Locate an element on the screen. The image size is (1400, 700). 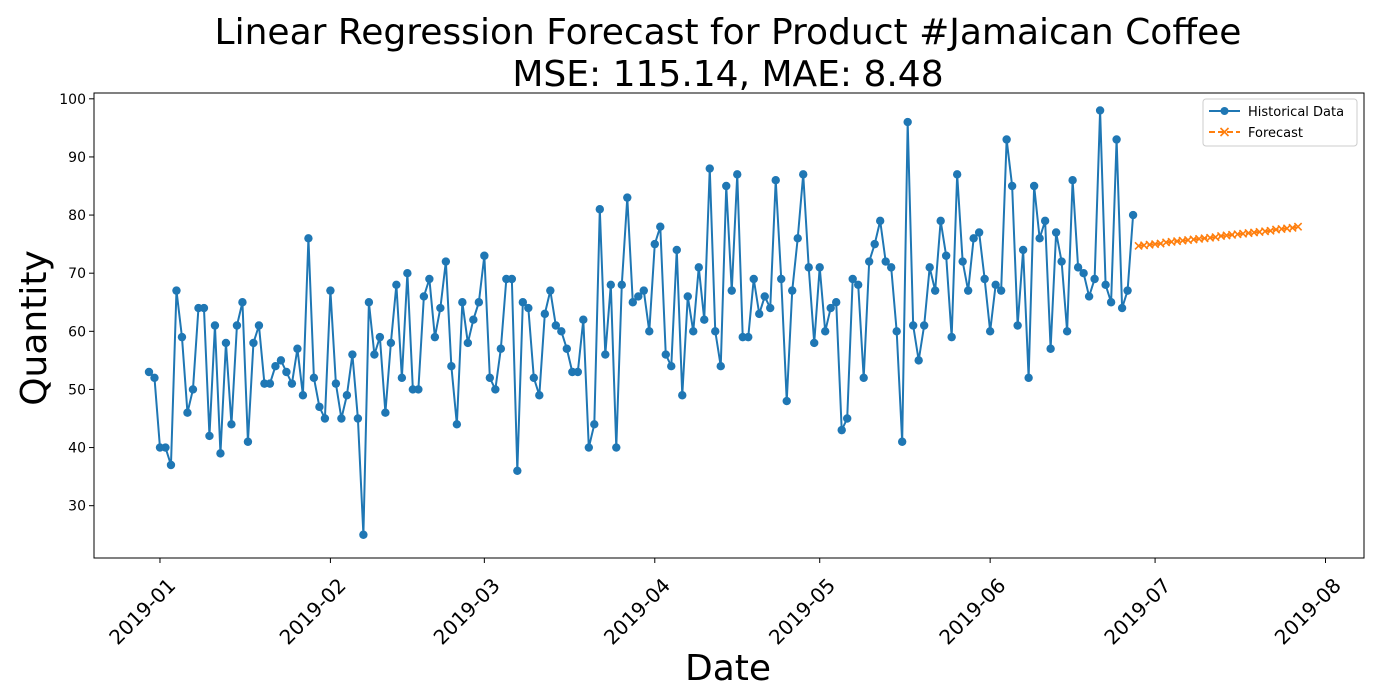
x-tick-label: 2019-06 is located at coordinates (972, 611).